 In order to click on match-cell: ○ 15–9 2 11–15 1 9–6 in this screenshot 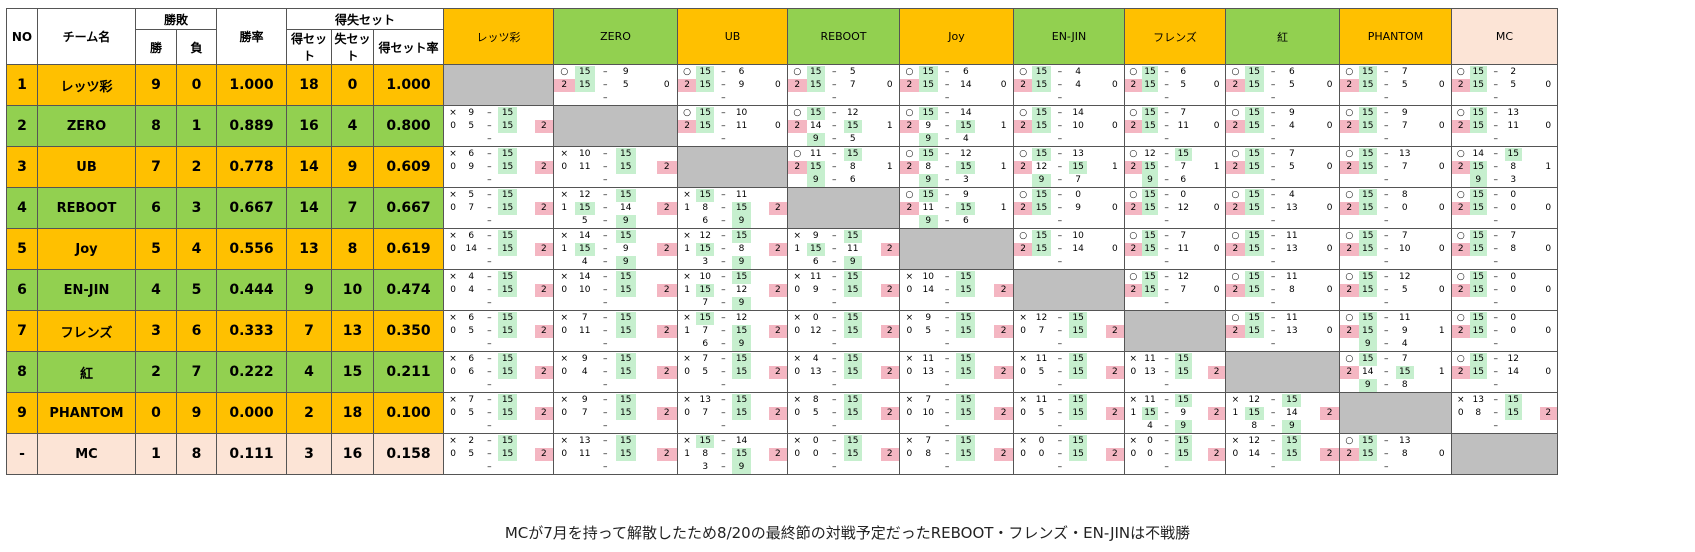, I will do `click(956, 208)`.